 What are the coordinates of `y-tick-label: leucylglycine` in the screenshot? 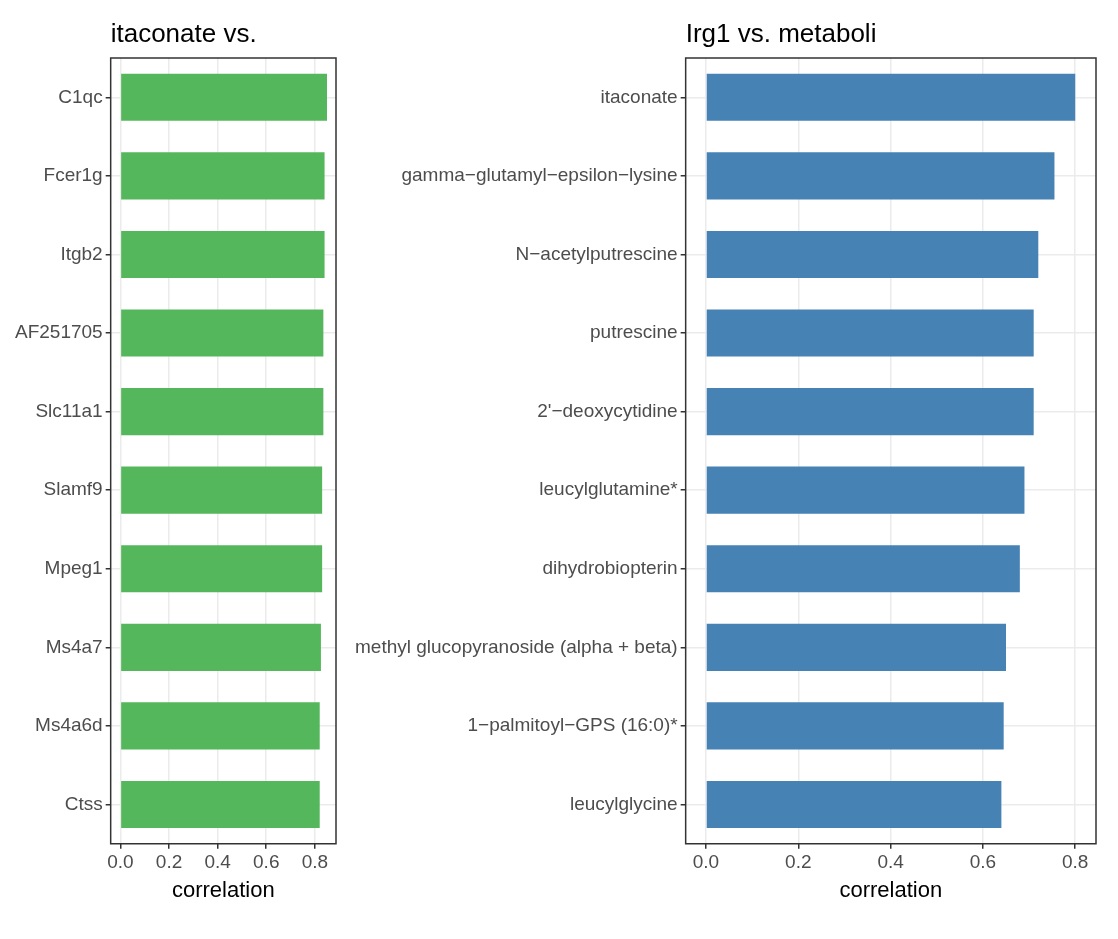 It's located at (623, 803).